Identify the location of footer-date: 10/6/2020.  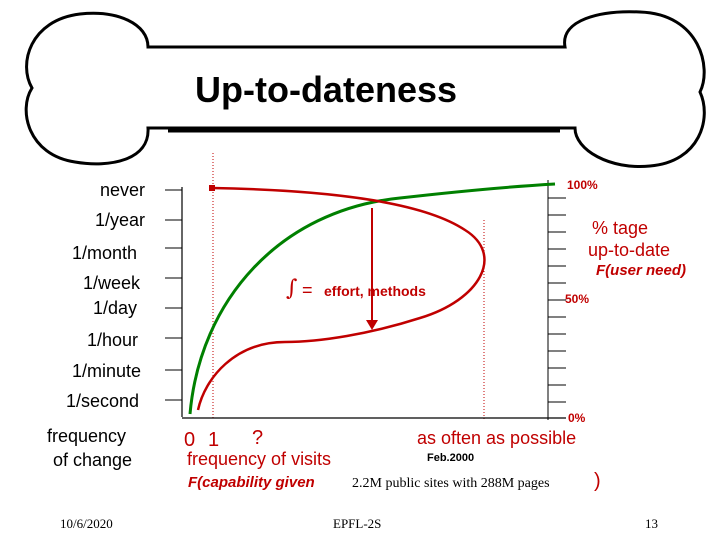
(86, 523).